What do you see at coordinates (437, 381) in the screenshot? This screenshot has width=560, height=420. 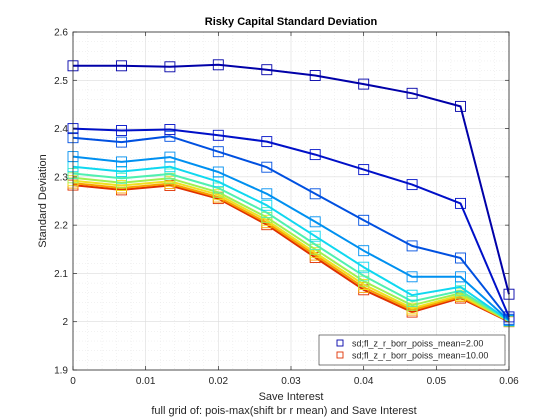 I see `x-tick-label: 0.05` at bounding box center [437, 381].